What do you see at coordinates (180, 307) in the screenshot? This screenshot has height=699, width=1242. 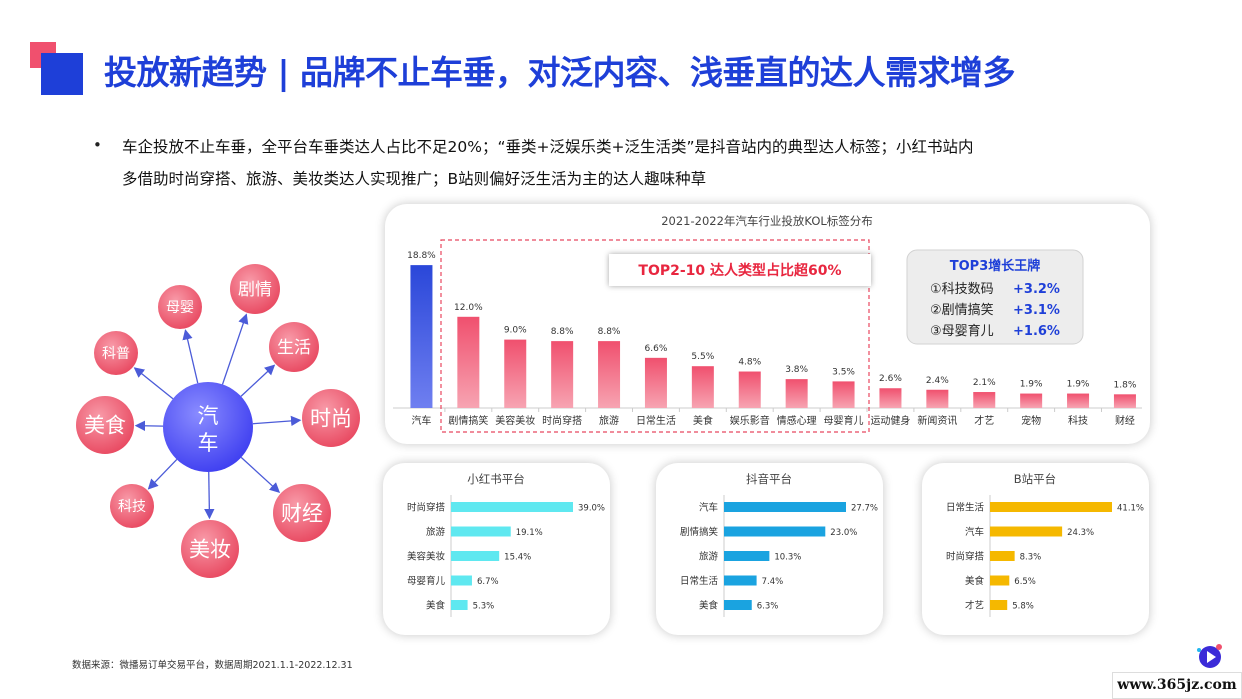 I see `network-node-maternal` at bounding box center [180, 307].